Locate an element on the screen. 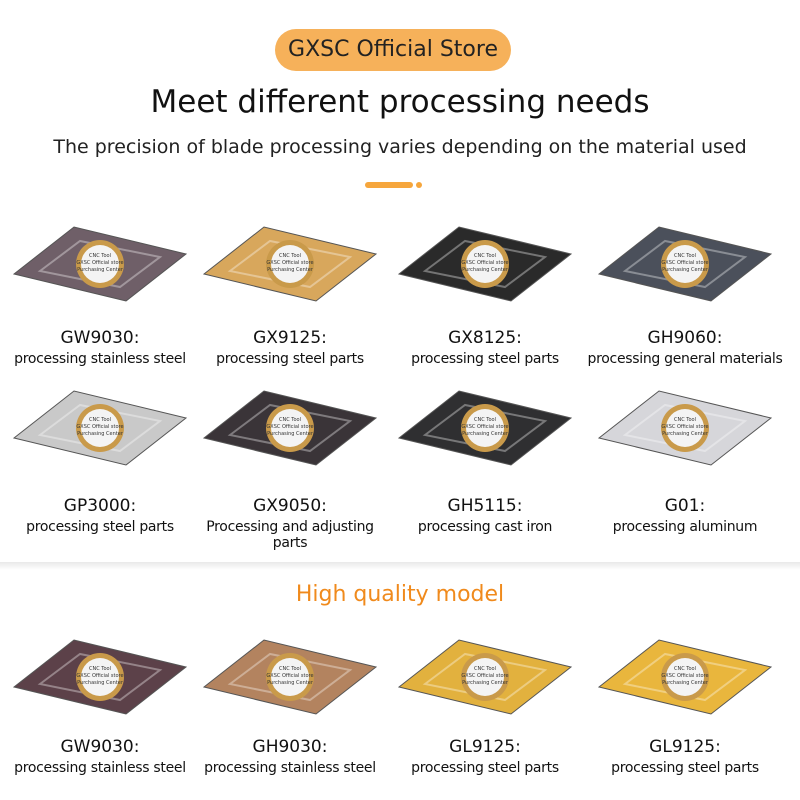  product-description: processing aluminum is located at coordinates (685, 527).